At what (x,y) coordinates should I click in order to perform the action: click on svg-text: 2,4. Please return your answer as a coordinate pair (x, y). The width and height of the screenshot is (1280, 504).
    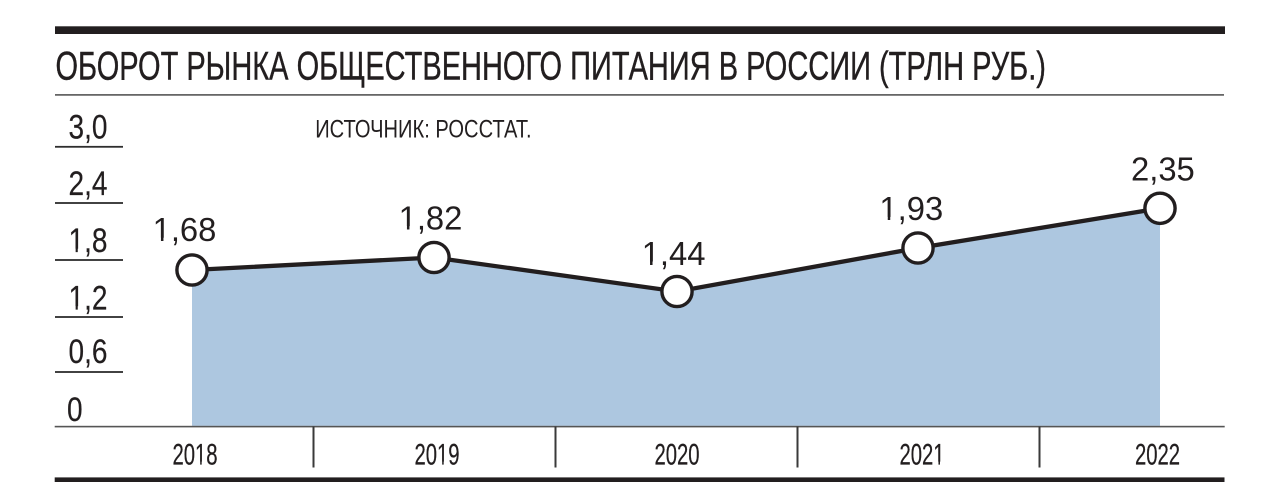
    Looking at the image, I should click on (88, 183).